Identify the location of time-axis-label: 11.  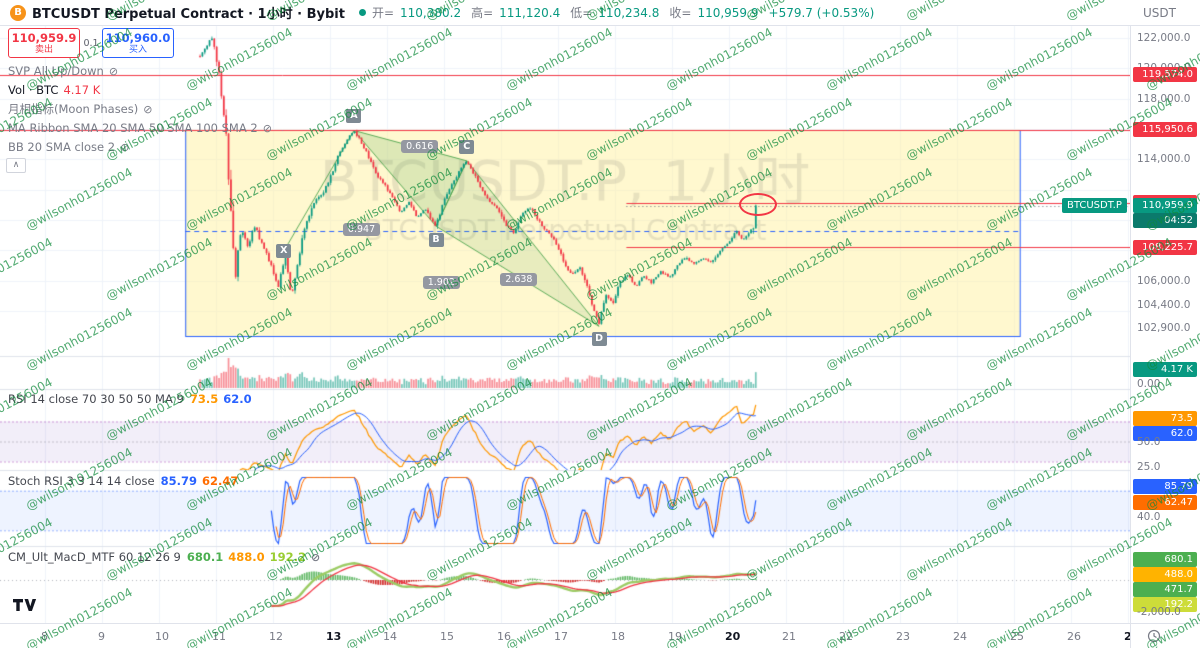
(219, 636).